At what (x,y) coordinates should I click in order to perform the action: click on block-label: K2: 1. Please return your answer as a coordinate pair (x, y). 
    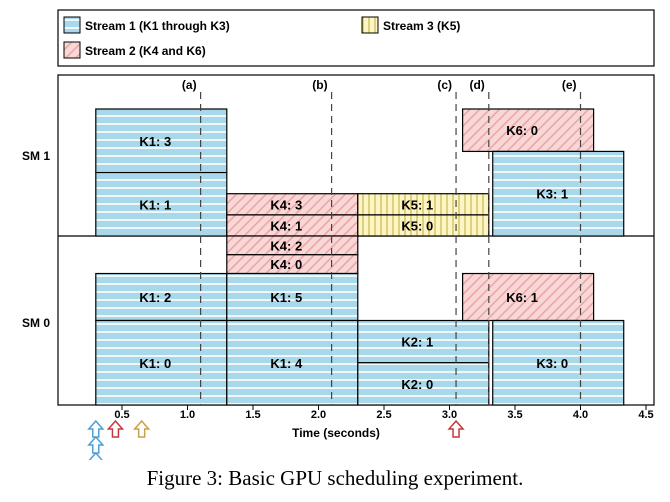
    Looking at the image, I should click on (417, 342).